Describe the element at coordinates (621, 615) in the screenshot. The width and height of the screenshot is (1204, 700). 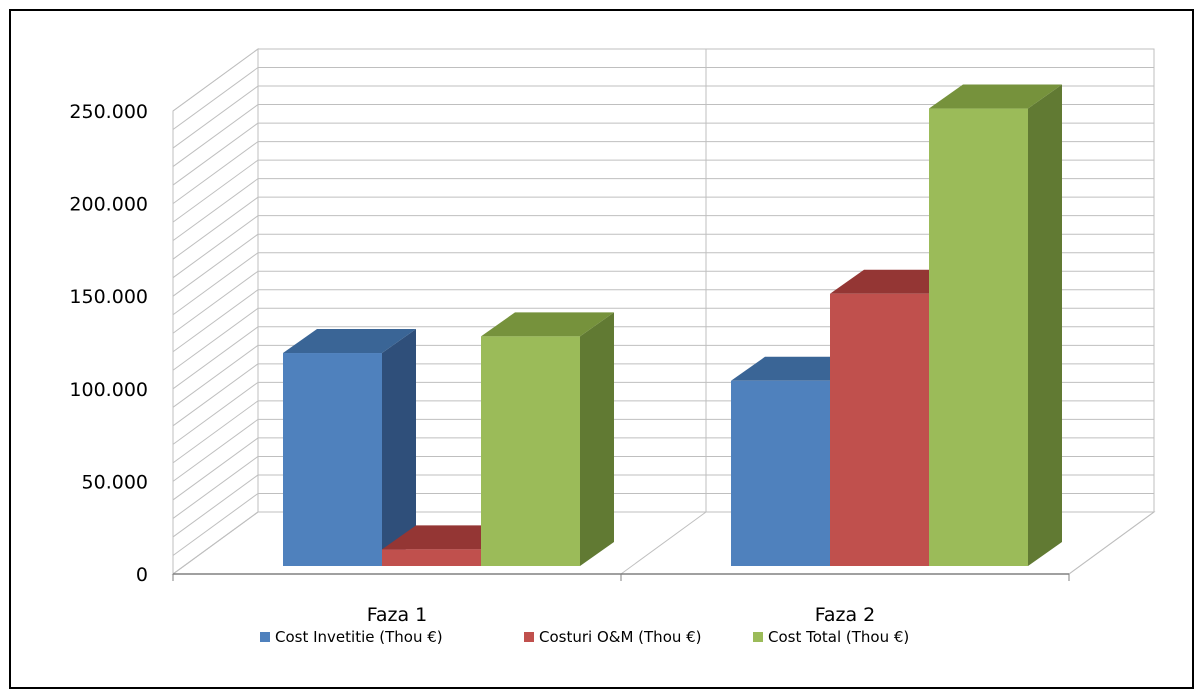
I see `x-axis-category-labels: Faza 1 Faza 2` at that location.